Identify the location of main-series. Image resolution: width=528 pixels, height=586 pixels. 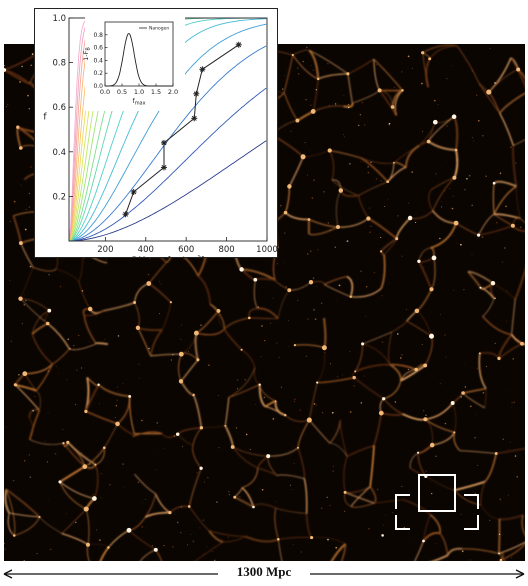
(182, 129).